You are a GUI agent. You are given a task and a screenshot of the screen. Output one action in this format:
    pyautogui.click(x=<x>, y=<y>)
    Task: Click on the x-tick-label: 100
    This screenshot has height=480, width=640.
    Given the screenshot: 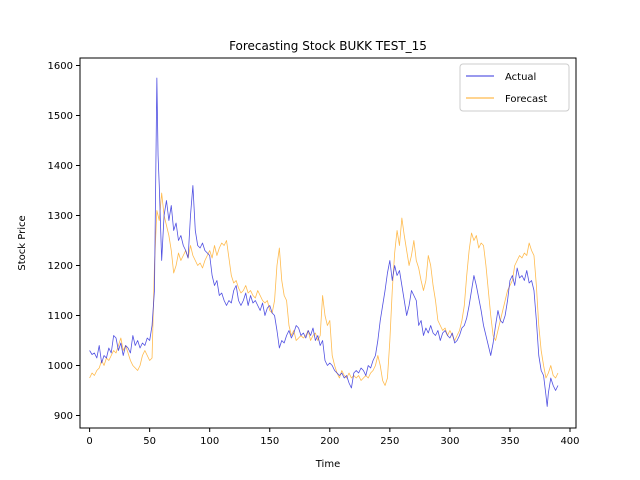 What is the action you would take?
    pyautogui.click(x=209, y=441)
    